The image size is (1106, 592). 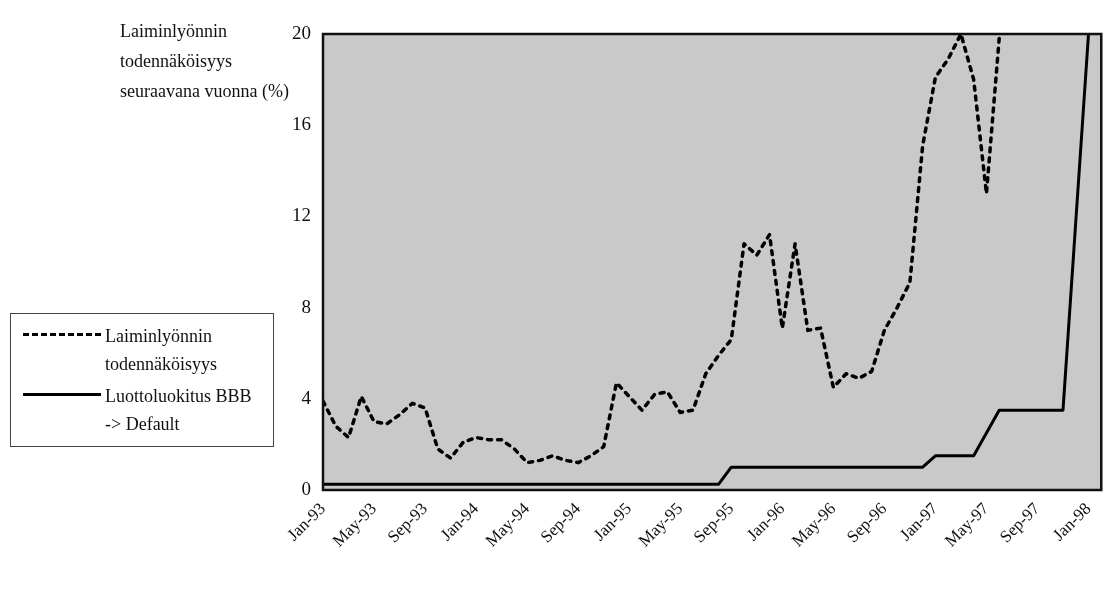 I want to click on y-tick-label: 20, so click(x=301, y=32).